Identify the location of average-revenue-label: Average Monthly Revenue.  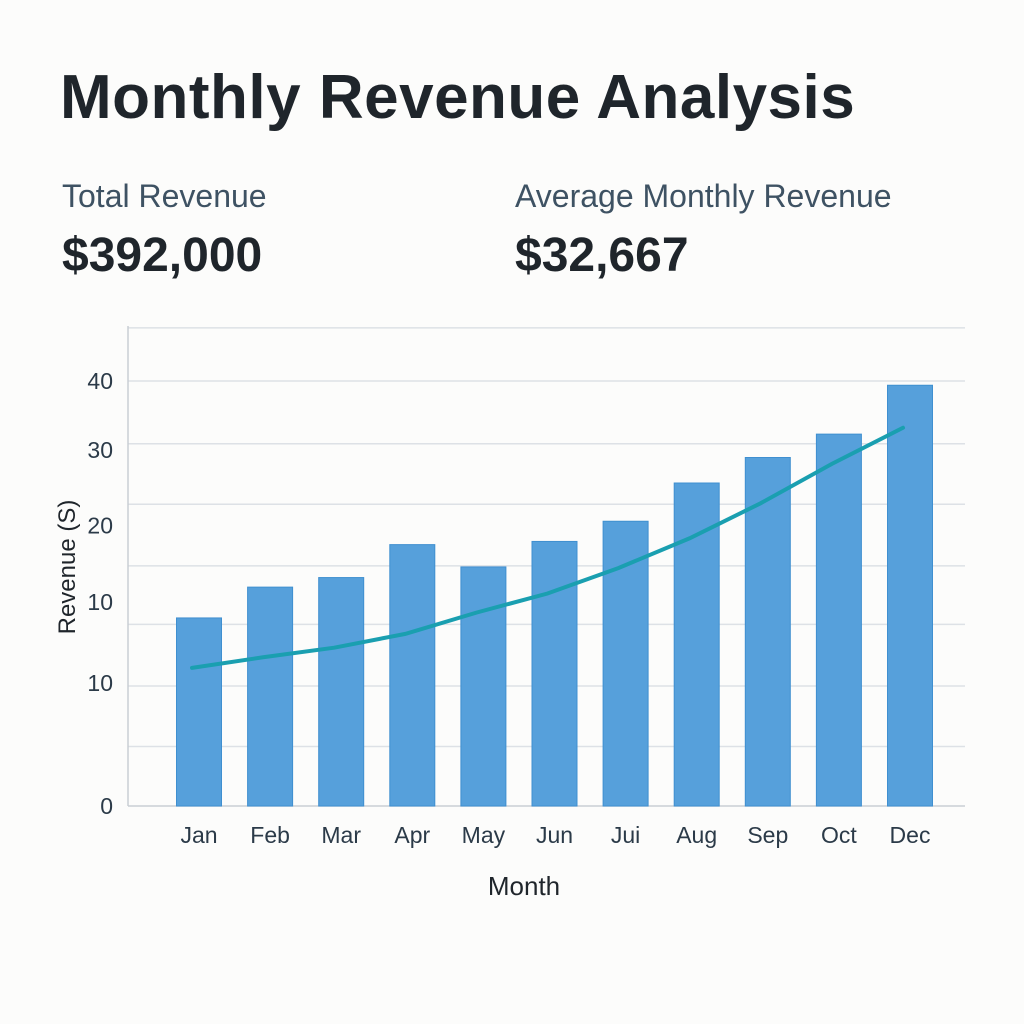
(703, 196).